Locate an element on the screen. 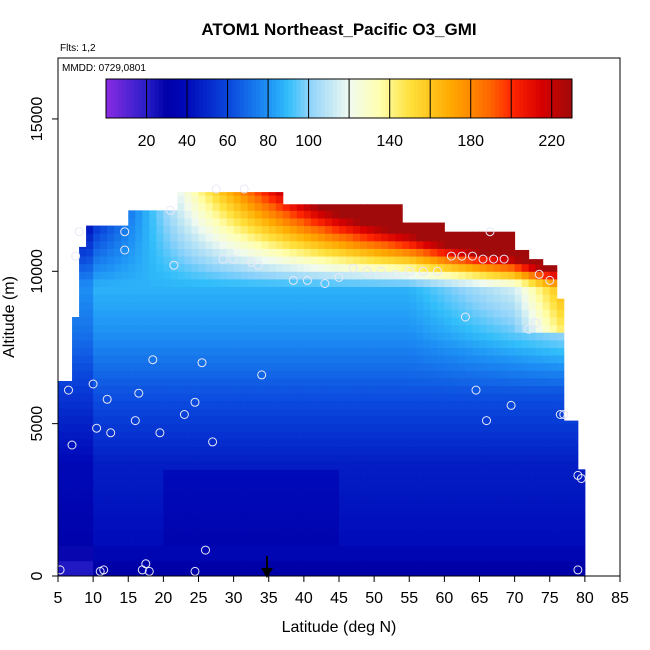 The width and height of the screenshot is (650, 650). observation-point is located at coordinates (244, 189).